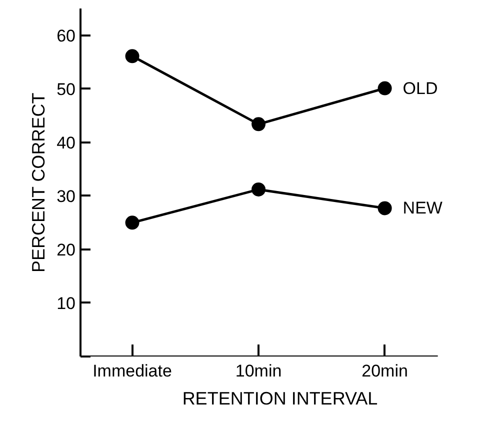 The width and height of the screenshot is (489, 426). Describe the element at coordinates (280, 398) in the screenshot. I see `x-axis-title: RETENTION INTERVAL` at that location.